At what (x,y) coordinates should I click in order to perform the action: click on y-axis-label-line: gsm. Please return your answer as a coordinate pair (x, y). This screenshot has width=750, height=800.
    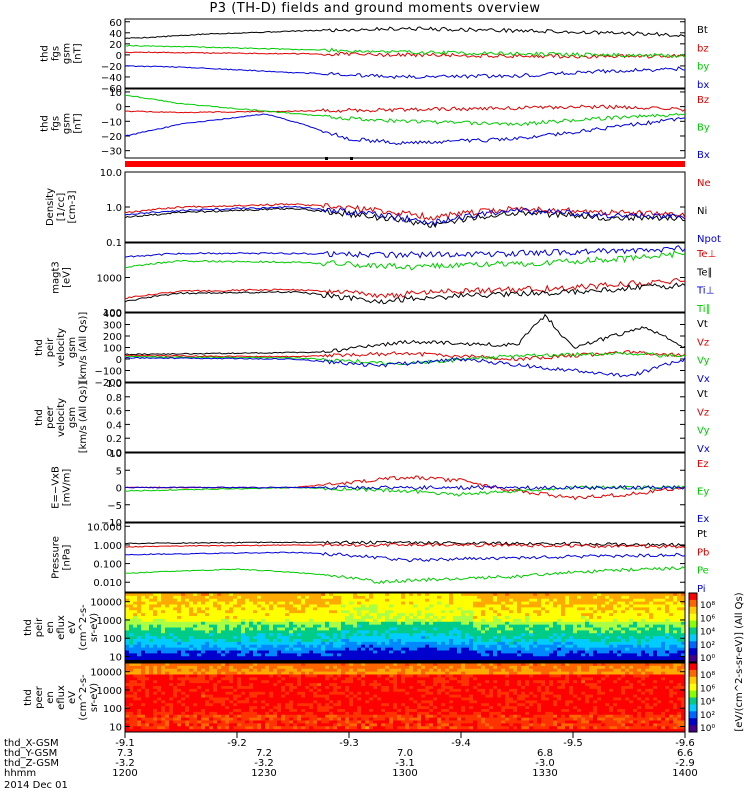
    Looking at the image, I should click on (72, 347).